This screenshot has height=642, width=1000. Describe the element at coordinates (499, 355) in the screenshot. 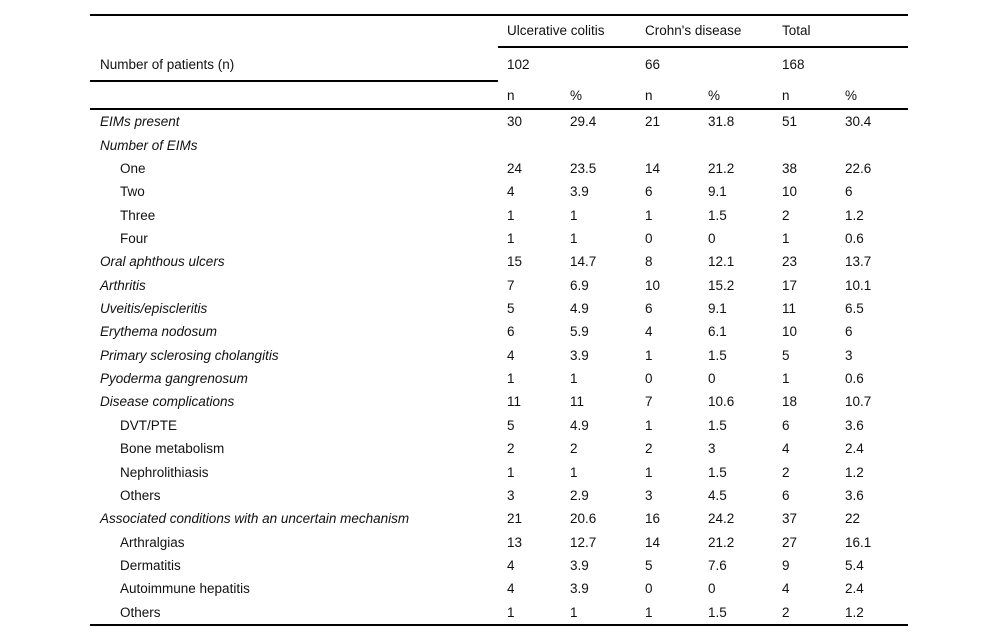

I see `table-row: Primary sclerosing cholangitis 4 3.9 1 1.5 5 3` at that location.